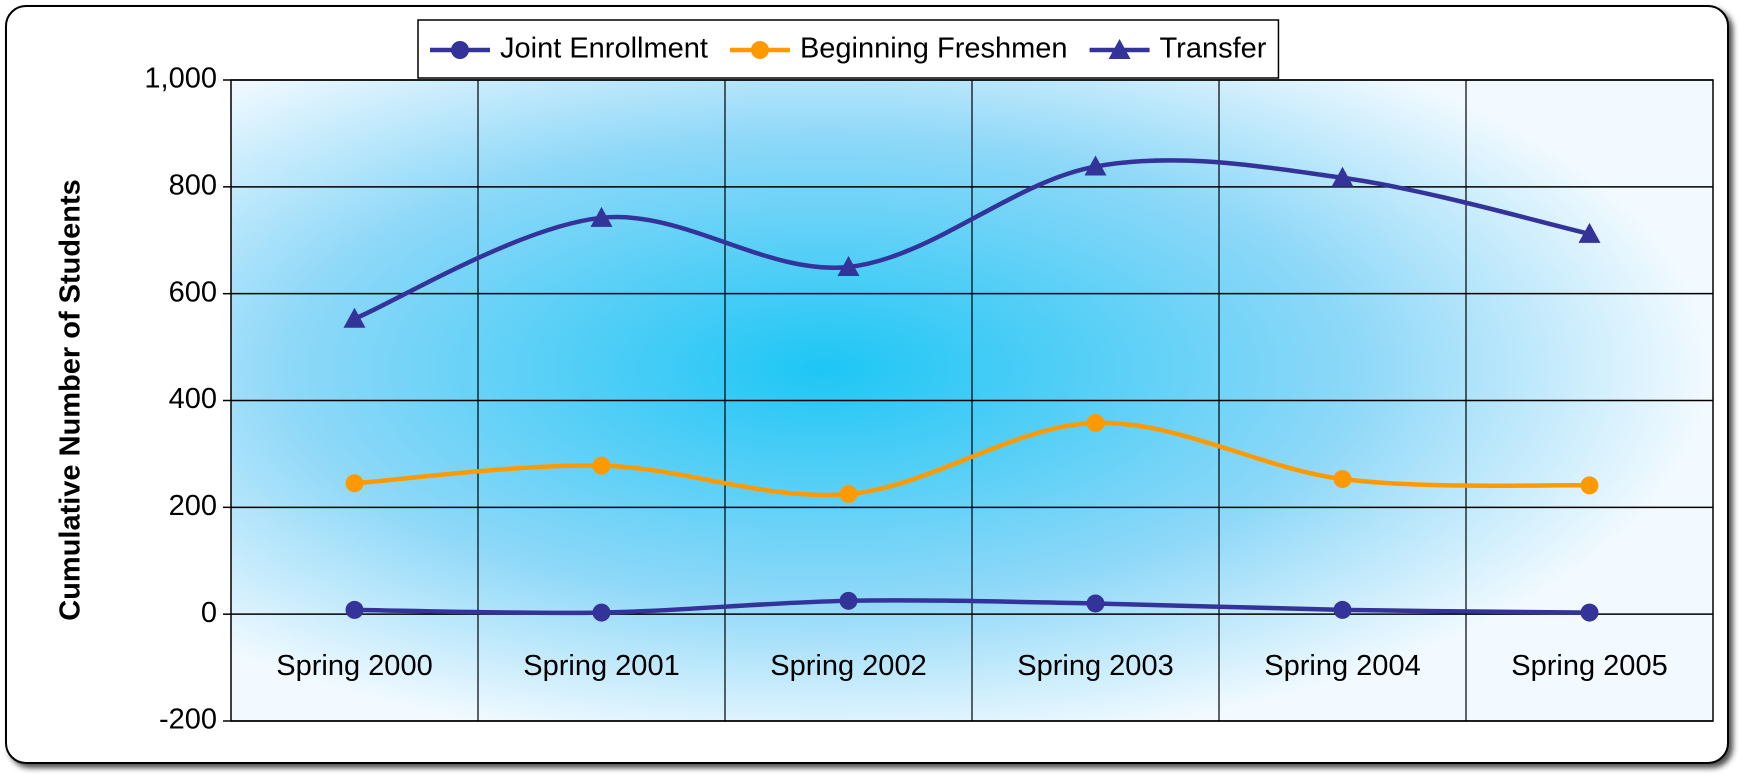  What do you see at coordinates (848, 666) in the screenshot?
I see `x-tick-label: Spring 2002` at bounding box center [848, 666].